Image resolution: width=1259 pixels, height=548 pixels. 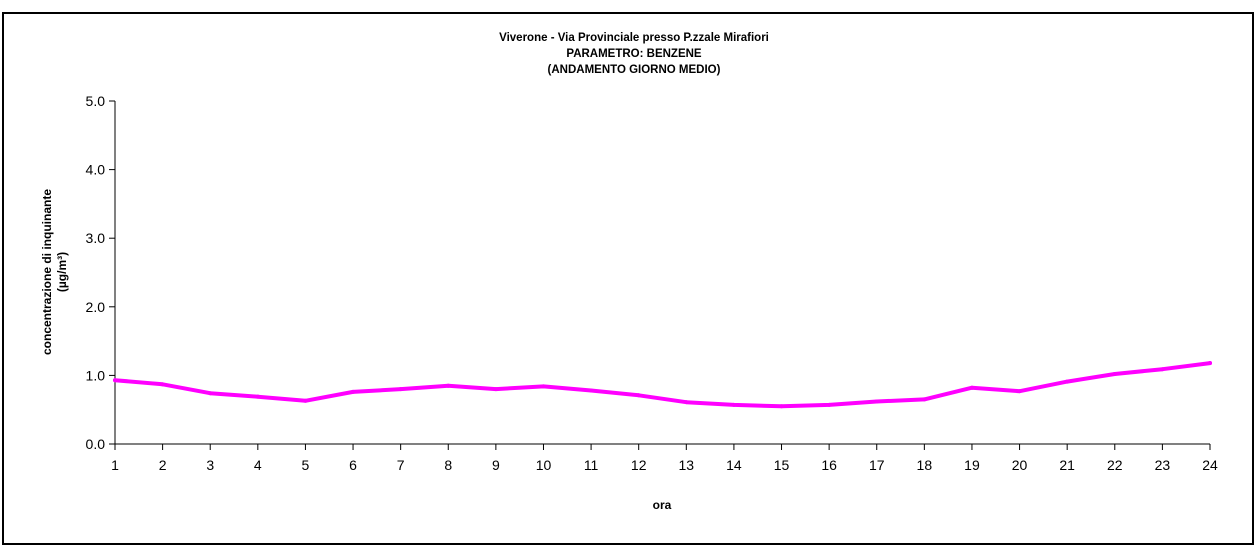 I want to click on x-tick-label: 22, so click(x=1115, y=465).